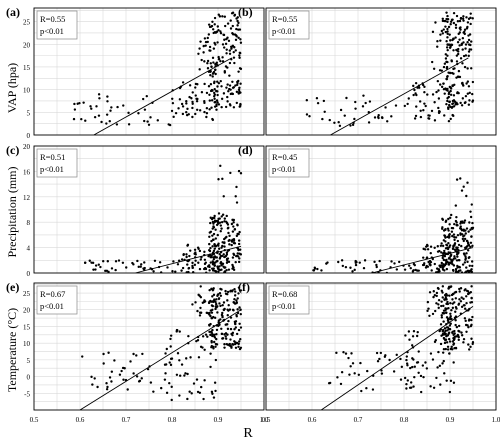 The width and height of the screenshot is (500, 446). Describe the element at coordinates (27, 344) in the screenshot. I see `y-tick-label: 10` at that location.